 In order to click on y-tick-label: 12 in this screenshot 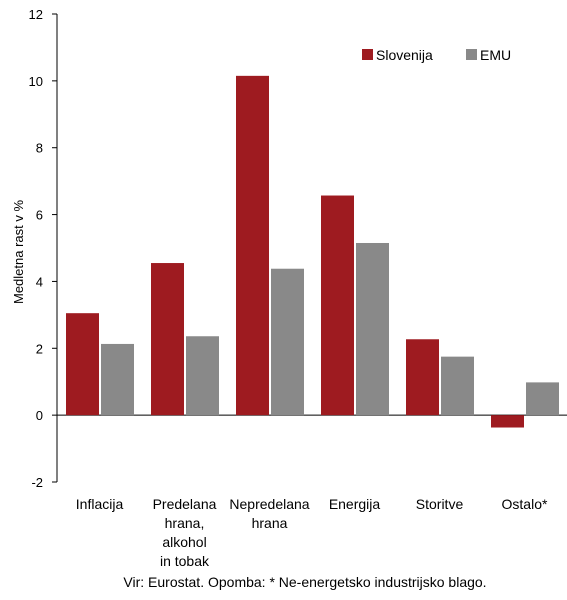, I will do `click(36, 14)`.